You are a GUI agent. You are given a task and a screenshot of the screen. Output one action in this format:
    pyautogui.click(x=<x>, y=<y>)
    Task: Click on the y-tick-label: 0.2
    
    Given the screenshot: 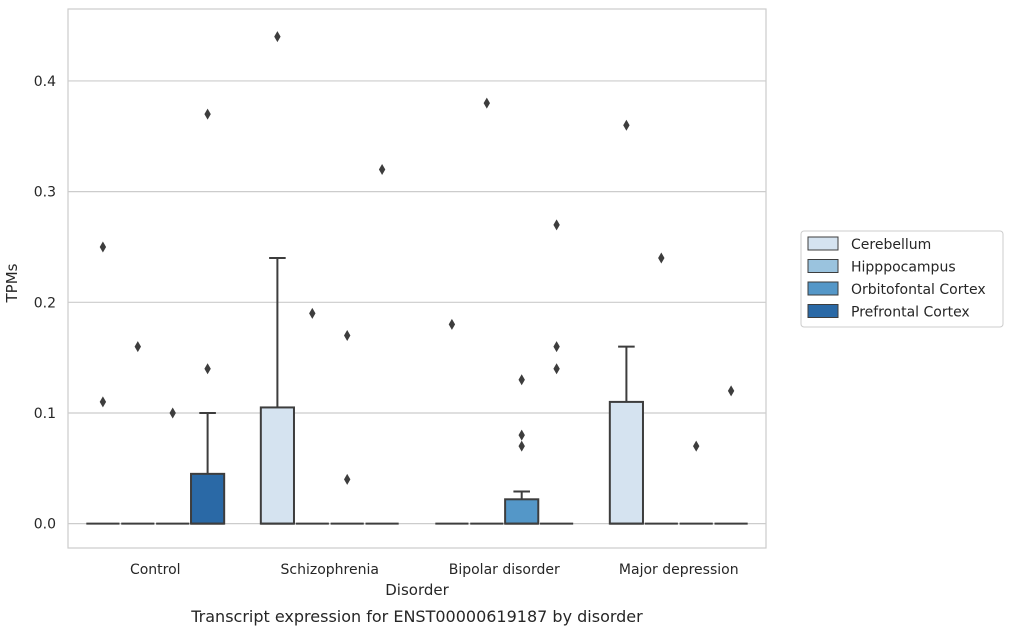 What is the action you would take?
    pyautogui.click(x=45, y=303)
    